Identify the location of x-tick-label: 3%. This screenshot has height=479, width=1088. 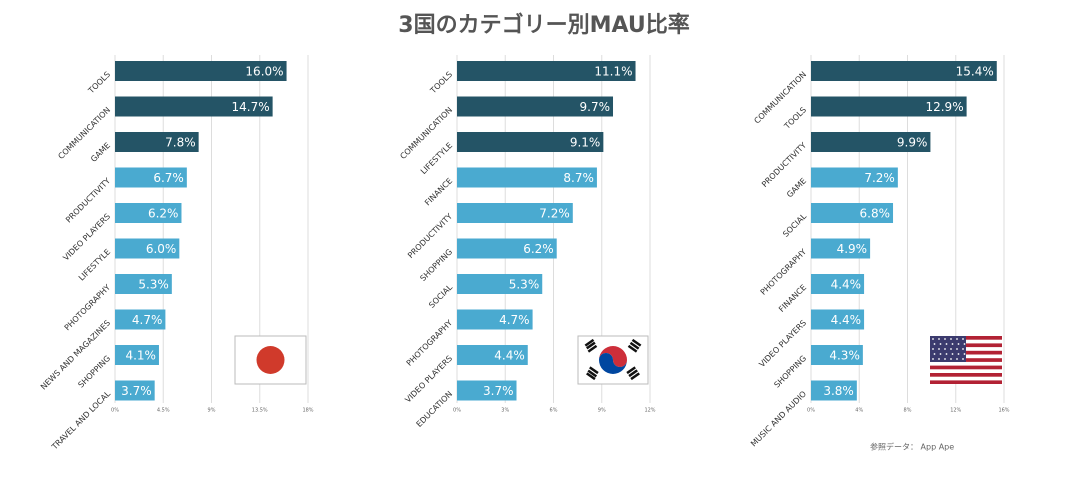
(505, 411).